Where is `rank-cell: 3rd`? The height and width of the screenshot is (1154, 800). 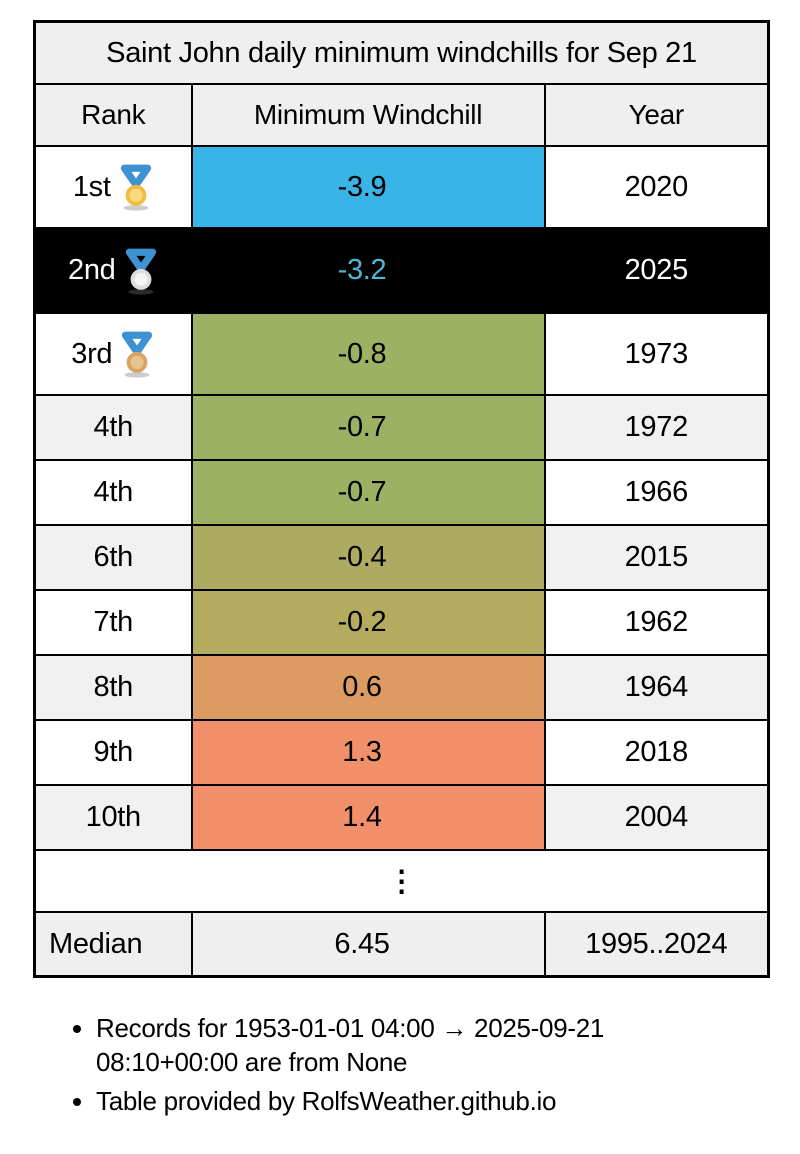 rank-cell: 3rd is located at coordinates (113, 354).